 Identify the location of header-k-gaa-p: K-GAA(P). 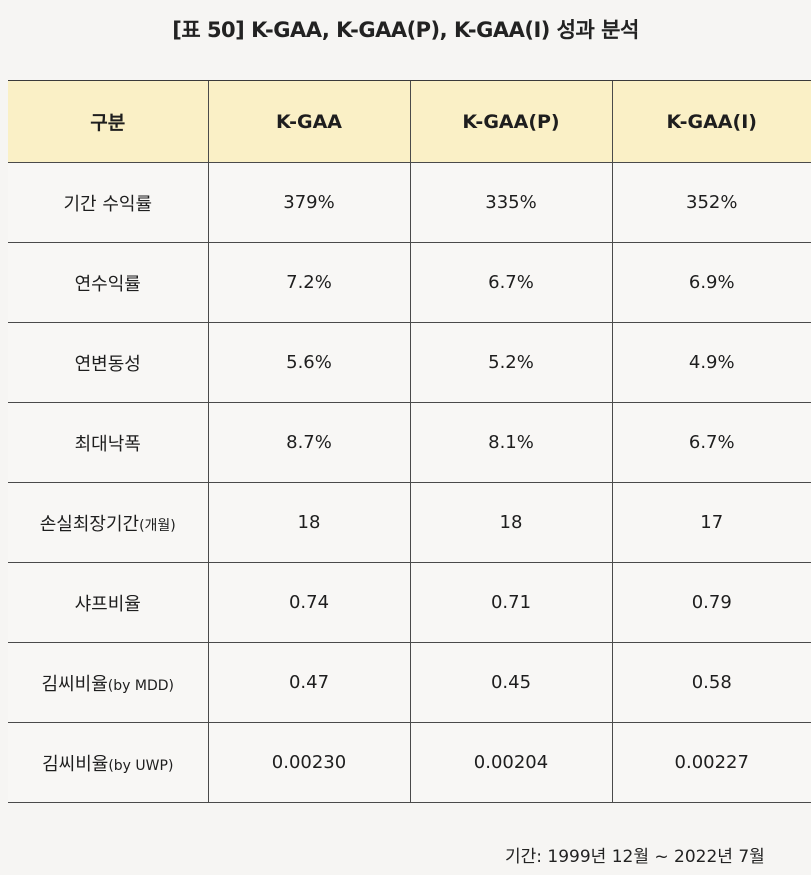
(510, 121).